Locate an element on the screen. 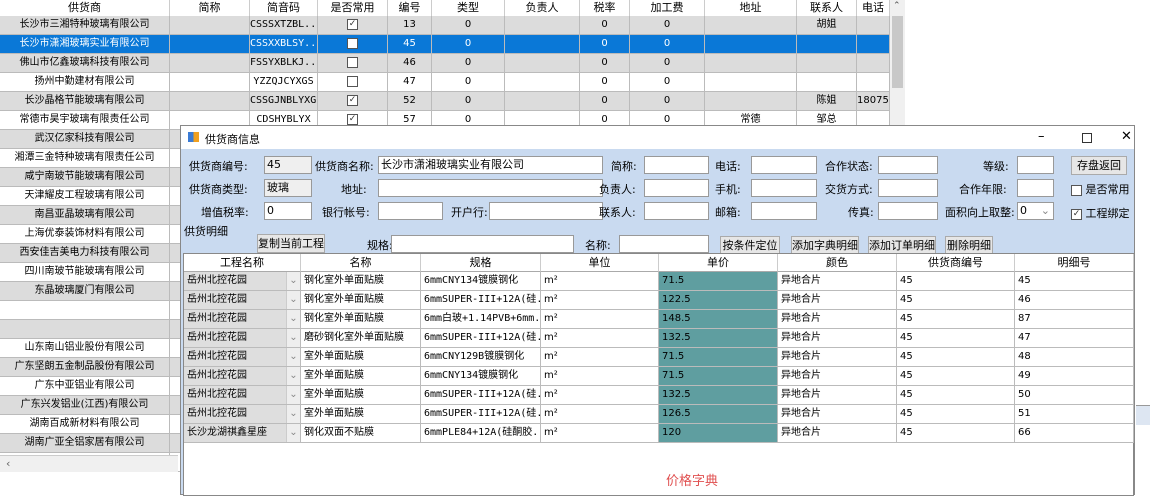  address-field is located at coordinates (490, 188).